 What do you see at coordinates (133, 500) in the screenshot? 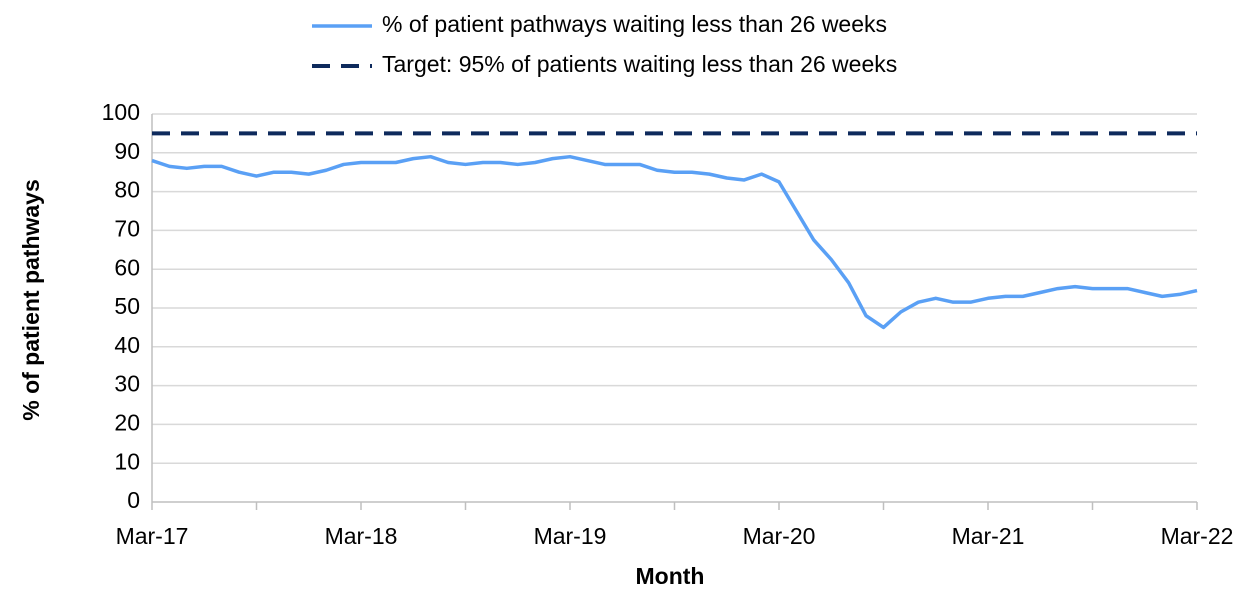
I see `y-tick-label: 0` at bounding box center [133, 500].